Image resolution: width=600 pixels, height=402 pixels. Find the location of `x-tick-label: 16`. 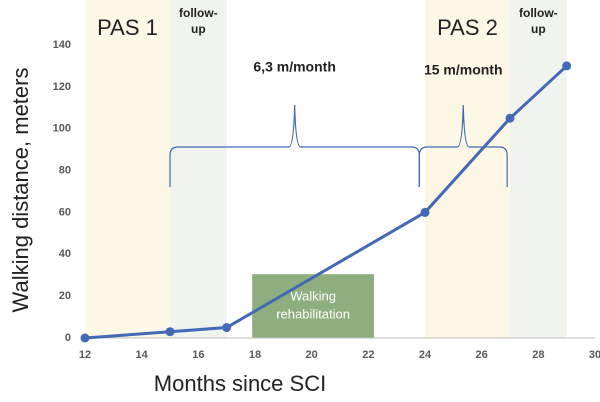

x-tick-label: 16 is located at coordinates (198, 355).